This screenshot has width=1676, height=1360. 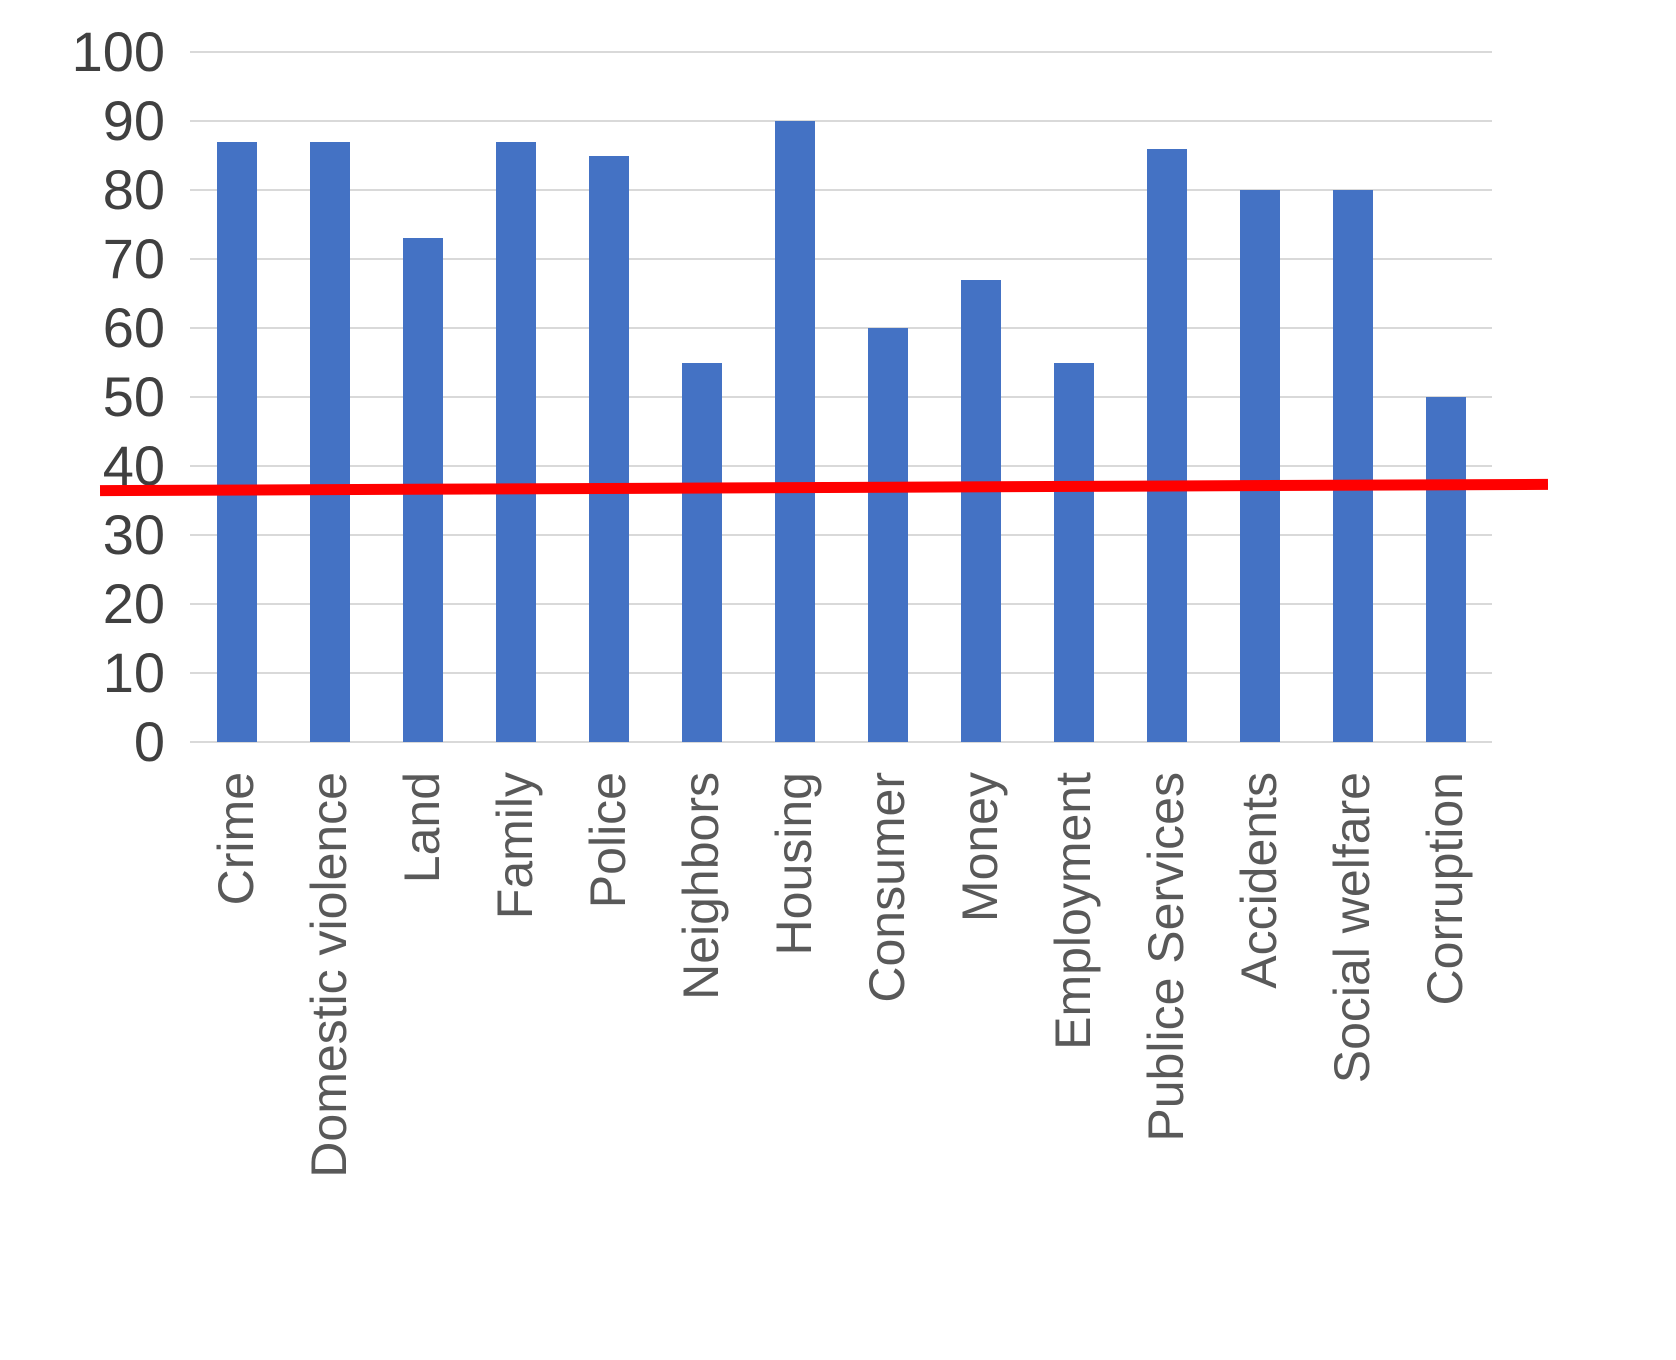 What do you see at coordinates (328, 975) in the screenshot?
I see `x-axis-category-label: Domestic violence` at bounding box center [328, 975].